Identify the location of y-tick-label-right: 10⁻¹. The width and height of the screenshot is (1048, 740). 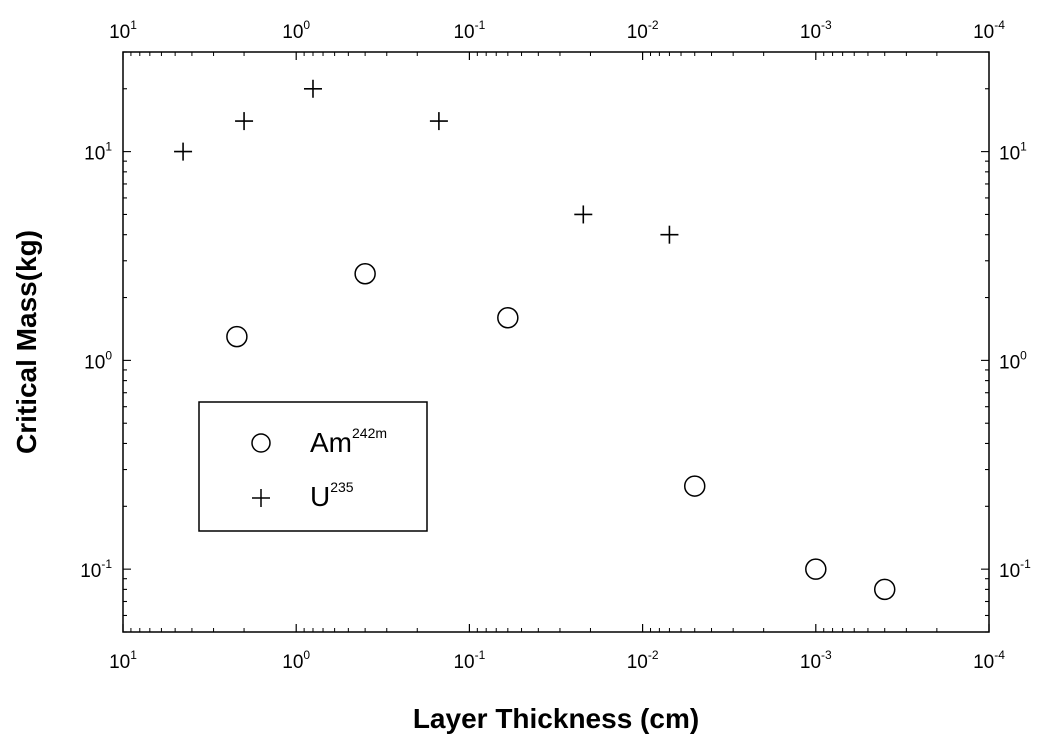
(1015, 569).